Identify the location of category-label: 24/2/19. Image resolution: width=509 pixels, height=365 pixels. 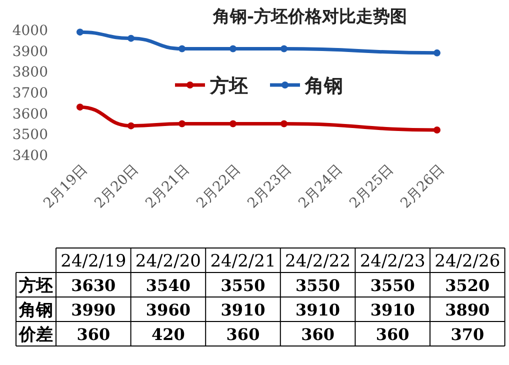
(93, 262).